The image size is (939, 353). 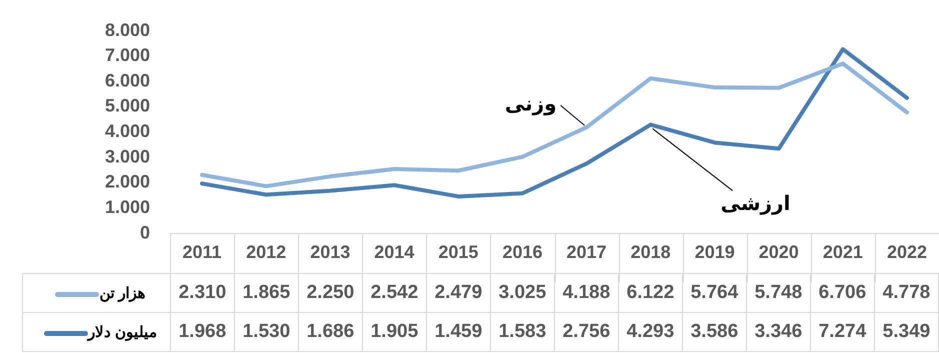 What do you see at coordinates (127, 55) in the screenshot?
I see `y-tick-label: 7.000` at bounding box center [127, 55].